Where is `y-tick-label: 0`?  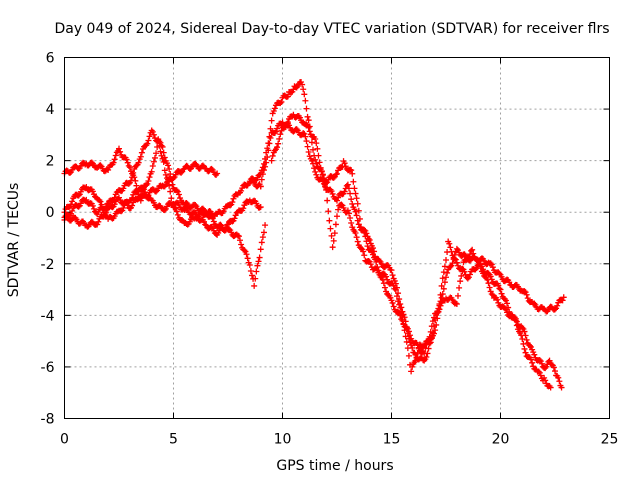 y-tick-label: 0 is located at coordinates (50, 213).